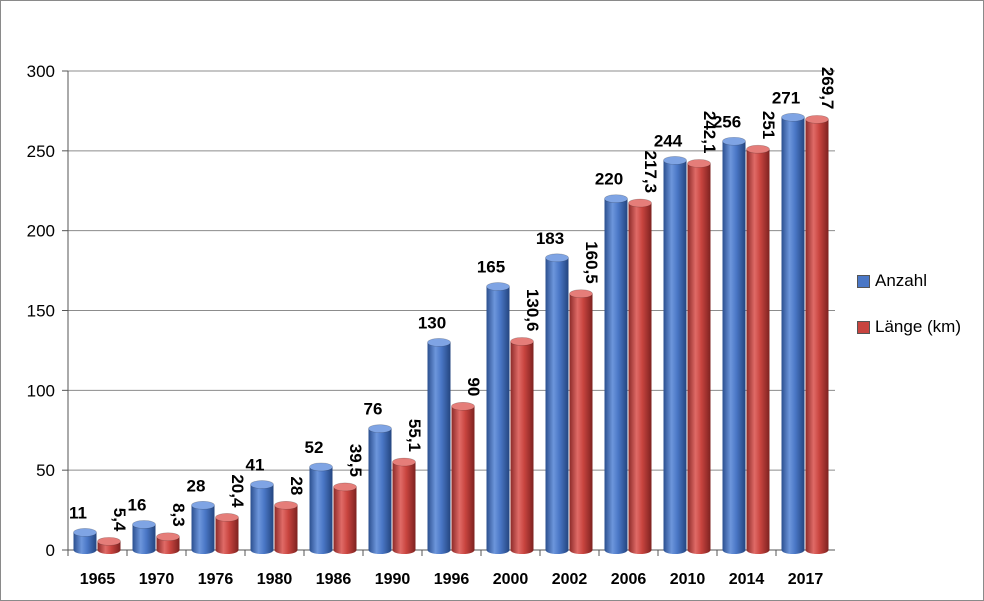 The width and height of the screenshot is (984, 601). I want to click on bar-laenge-1970, so click(168, 543).